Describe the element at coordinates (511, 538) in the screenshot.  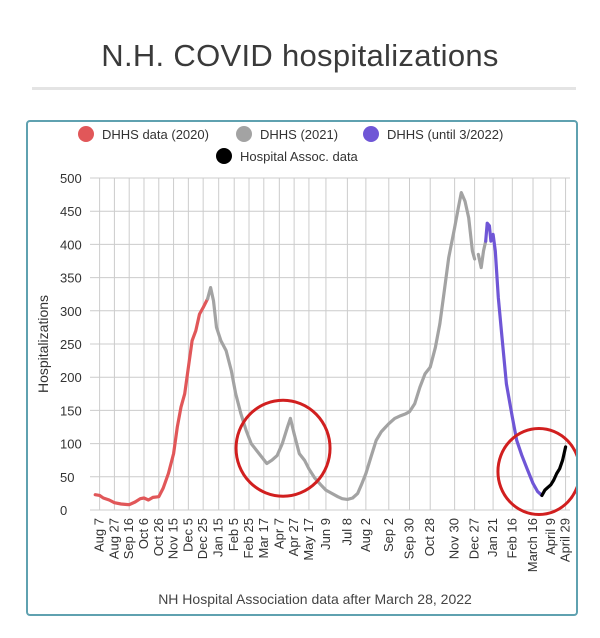
I see `x-tick-label: Feb 16` at that location.